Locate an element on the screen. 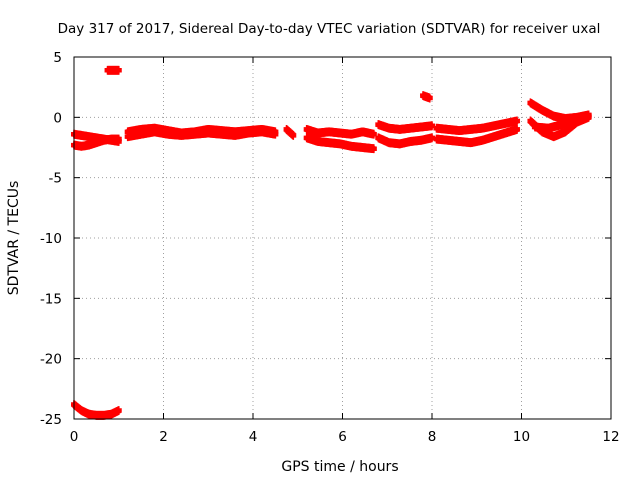 The height and width of the screenshot is (480, 640). x-tick-label: 8 is located at coordinates (432, 437).